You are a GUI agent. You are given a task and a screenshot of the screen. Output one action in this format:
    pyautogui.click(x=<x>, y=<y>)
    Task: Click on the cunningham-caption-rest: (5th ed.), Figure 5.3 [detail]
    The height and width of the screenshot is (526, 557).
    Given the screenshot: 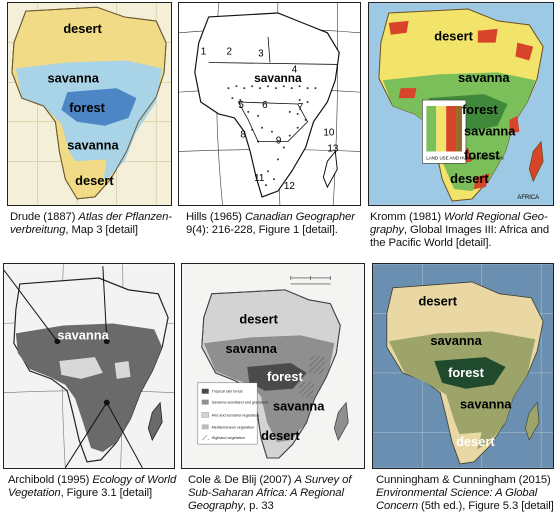 What is the action you would take?
    pyautogui.click(x=486, y=506)
    